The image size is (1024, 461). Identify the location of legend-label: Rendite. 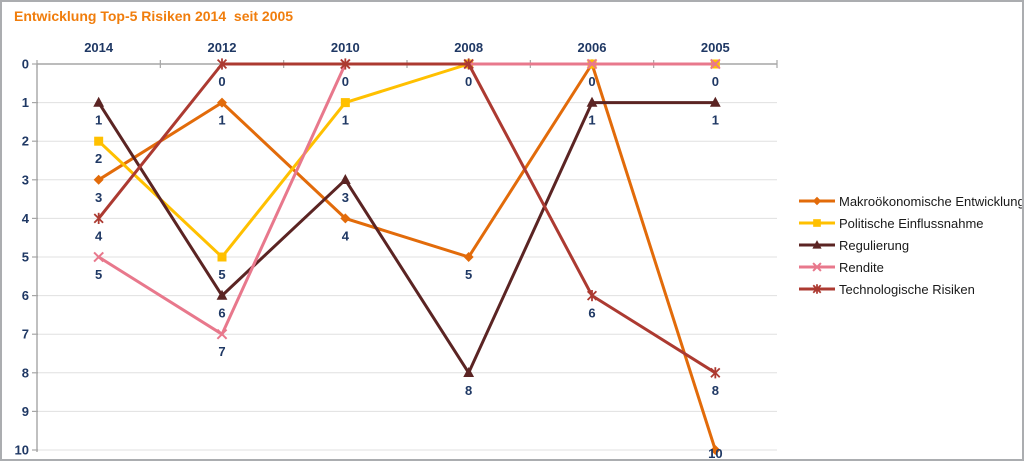
(861, 267).